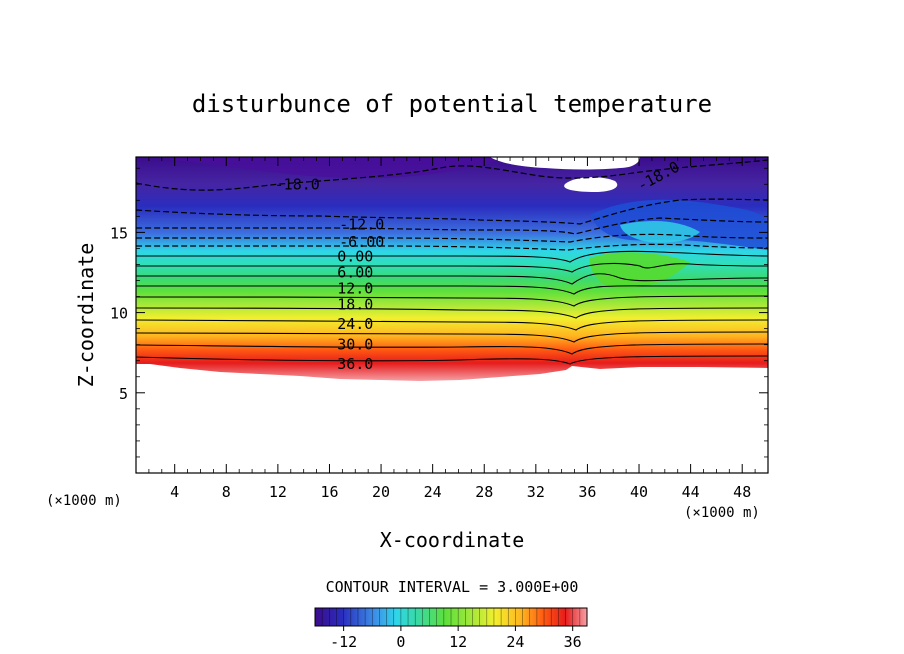 The height and width of the screenshot is (654, 904). Describe the element at coordinates (452, 104) in the screenshot. I see `chart-title: disturbunce of potential temperature` at that location.